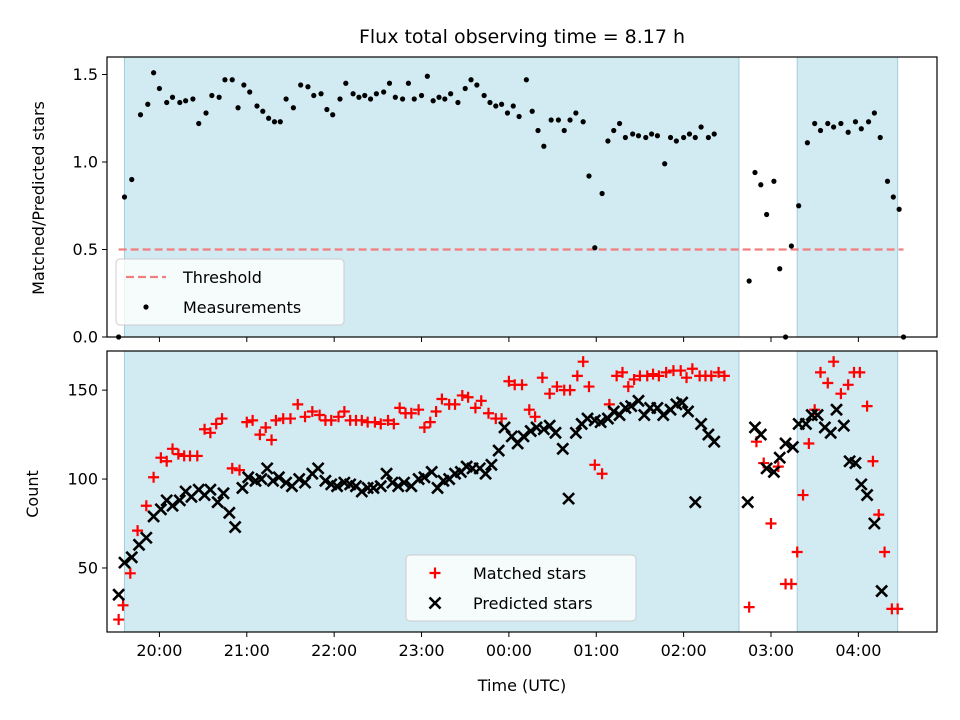  Describe the element at coordinates (684, 650) in the screenshot. I see `xtick-label-6: 02:00` at that location.